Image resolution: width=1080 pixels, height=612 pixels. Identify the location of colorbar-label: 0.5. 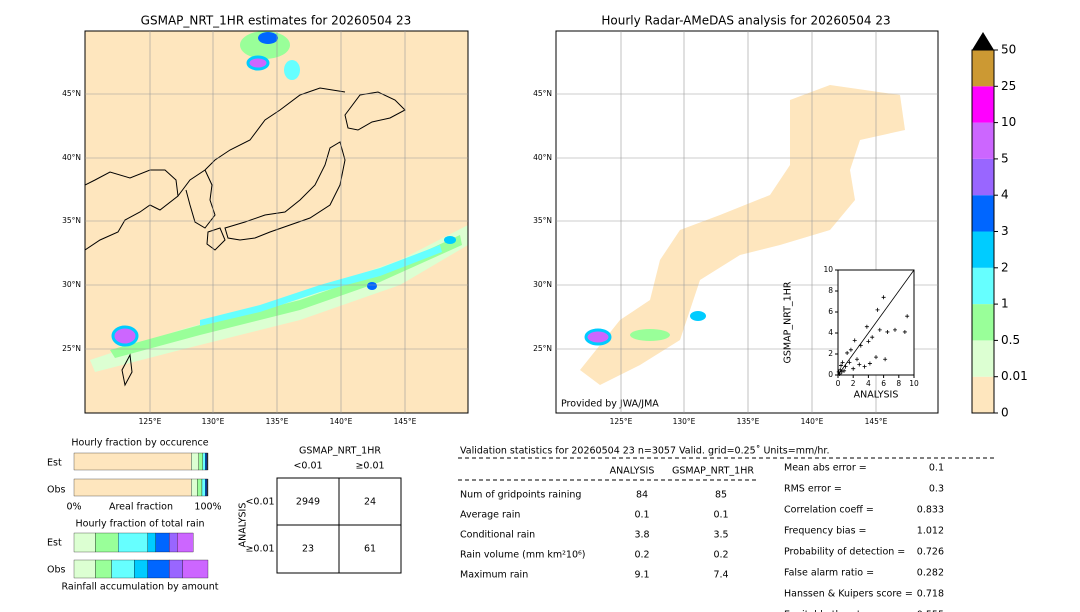
(1010, 340).